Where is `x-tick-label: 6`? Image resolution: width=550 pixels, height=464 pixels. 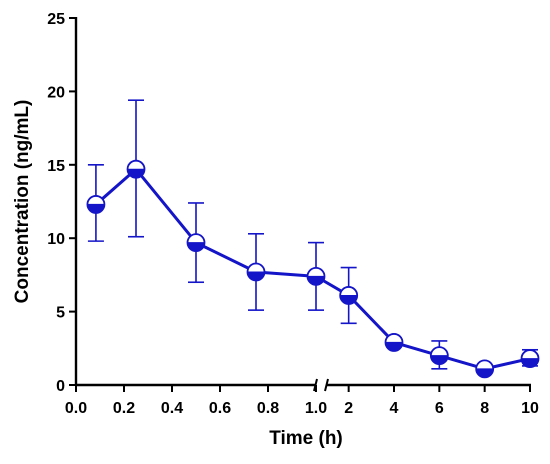
x-tick-label: 6 is located at coordinates (439, 408).